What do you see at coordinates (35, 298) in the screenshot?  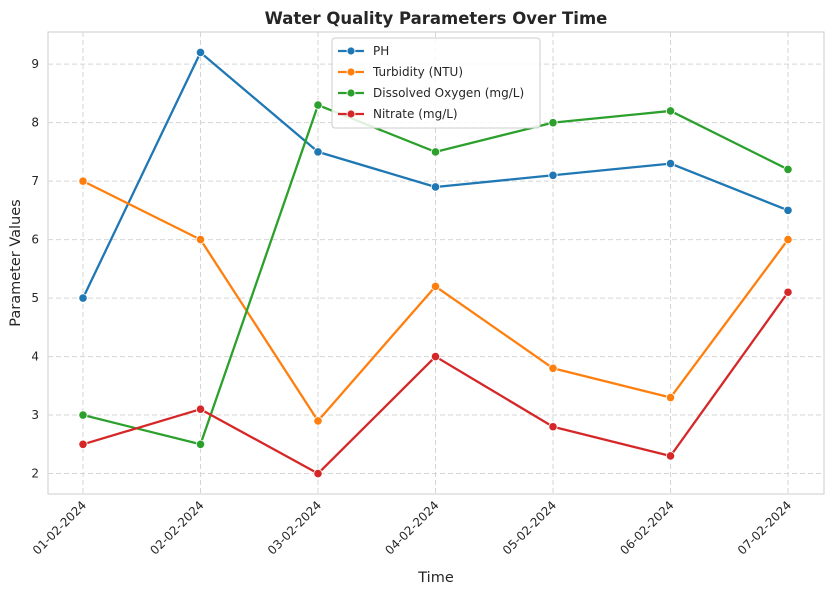 I see `y-tick-label: 5` at bounding box center [35, 298].